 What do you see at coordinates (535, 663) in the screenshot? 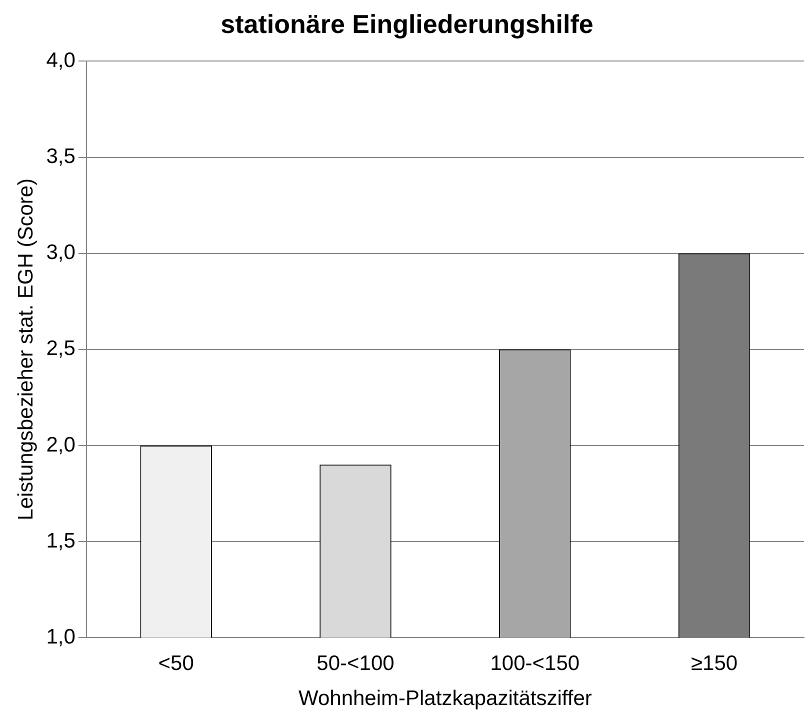
I see `x-tick-label: 100-<150` at bounding box center [535, 663].